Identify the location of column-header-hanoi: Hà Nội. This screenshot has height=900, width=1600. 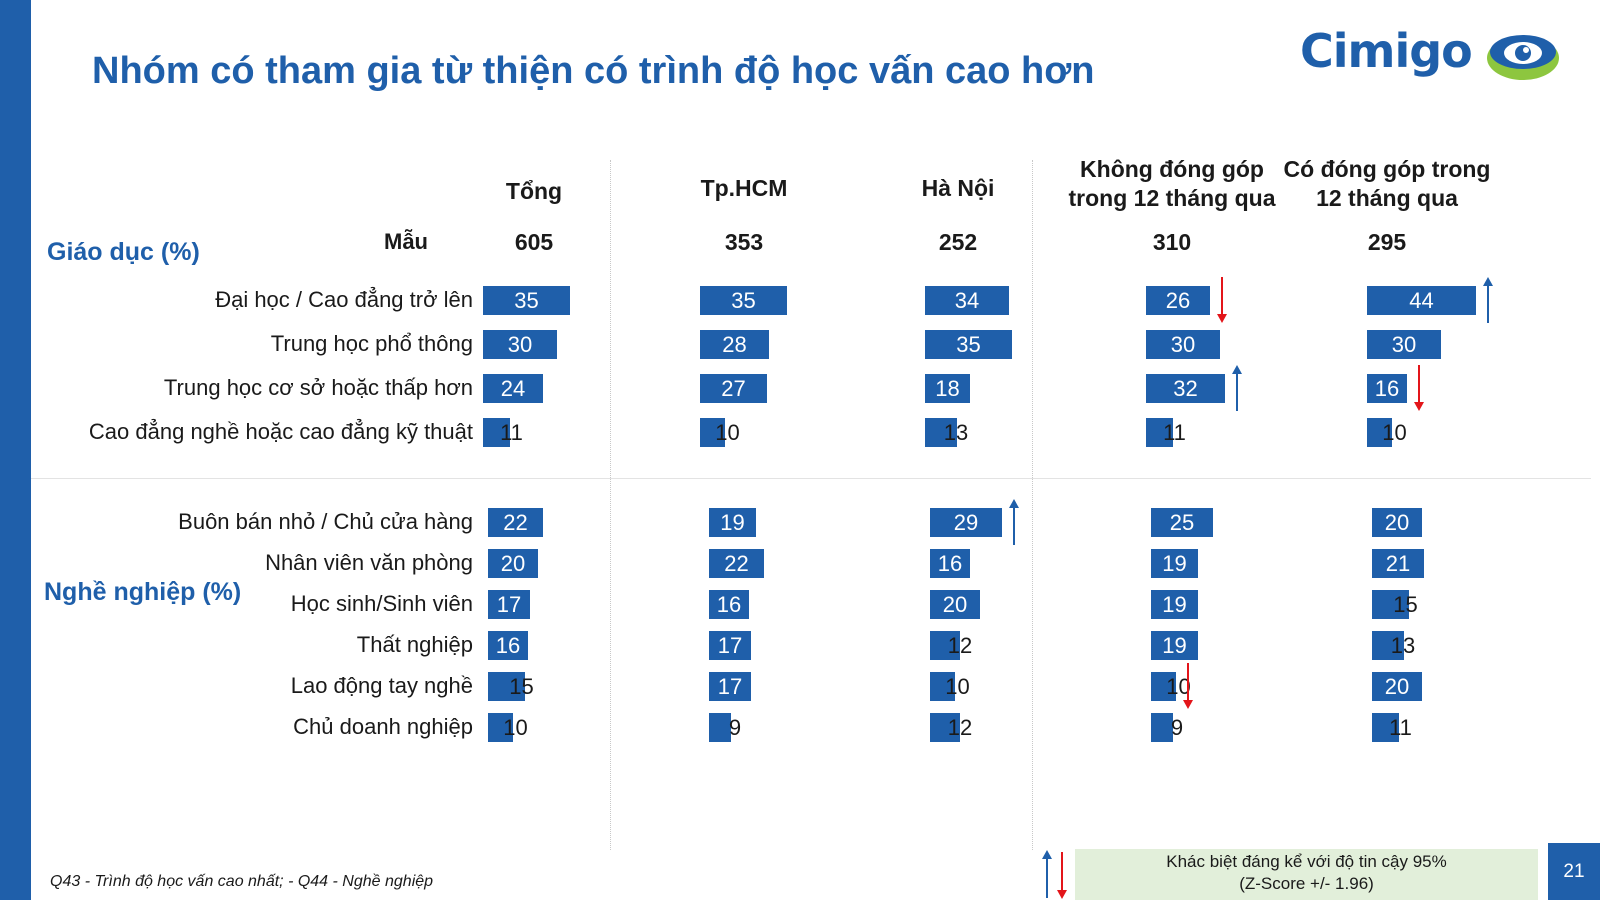
(958, 188).